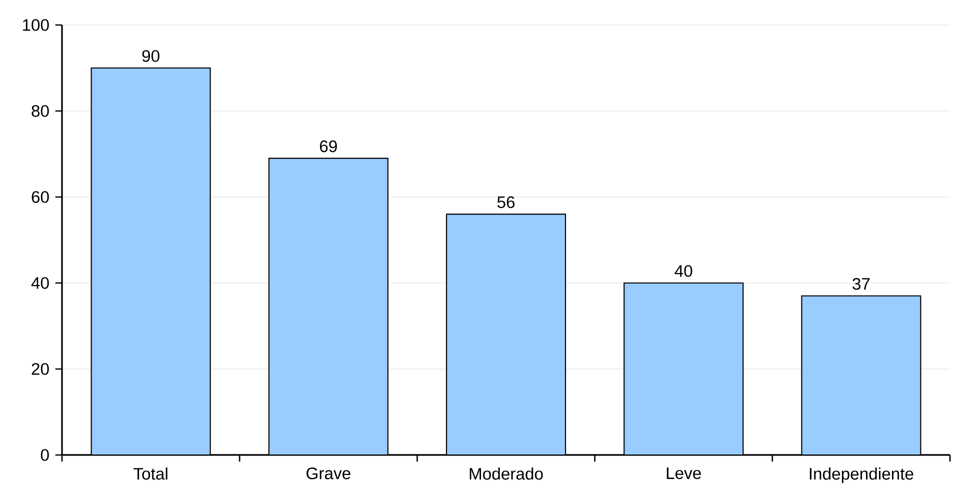  I want to click on y-tick-label: 80, so click(40, 111).